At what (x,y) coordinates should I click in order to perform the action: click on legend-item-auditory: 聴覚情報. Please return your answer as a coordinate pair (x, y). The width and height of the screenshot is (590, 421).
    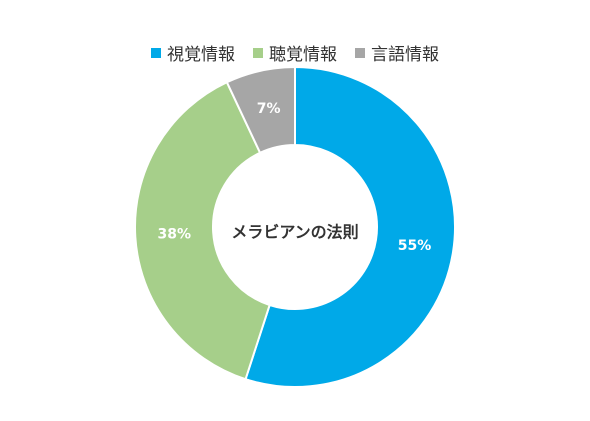
    Looking at the image, I should click on (295, 52).